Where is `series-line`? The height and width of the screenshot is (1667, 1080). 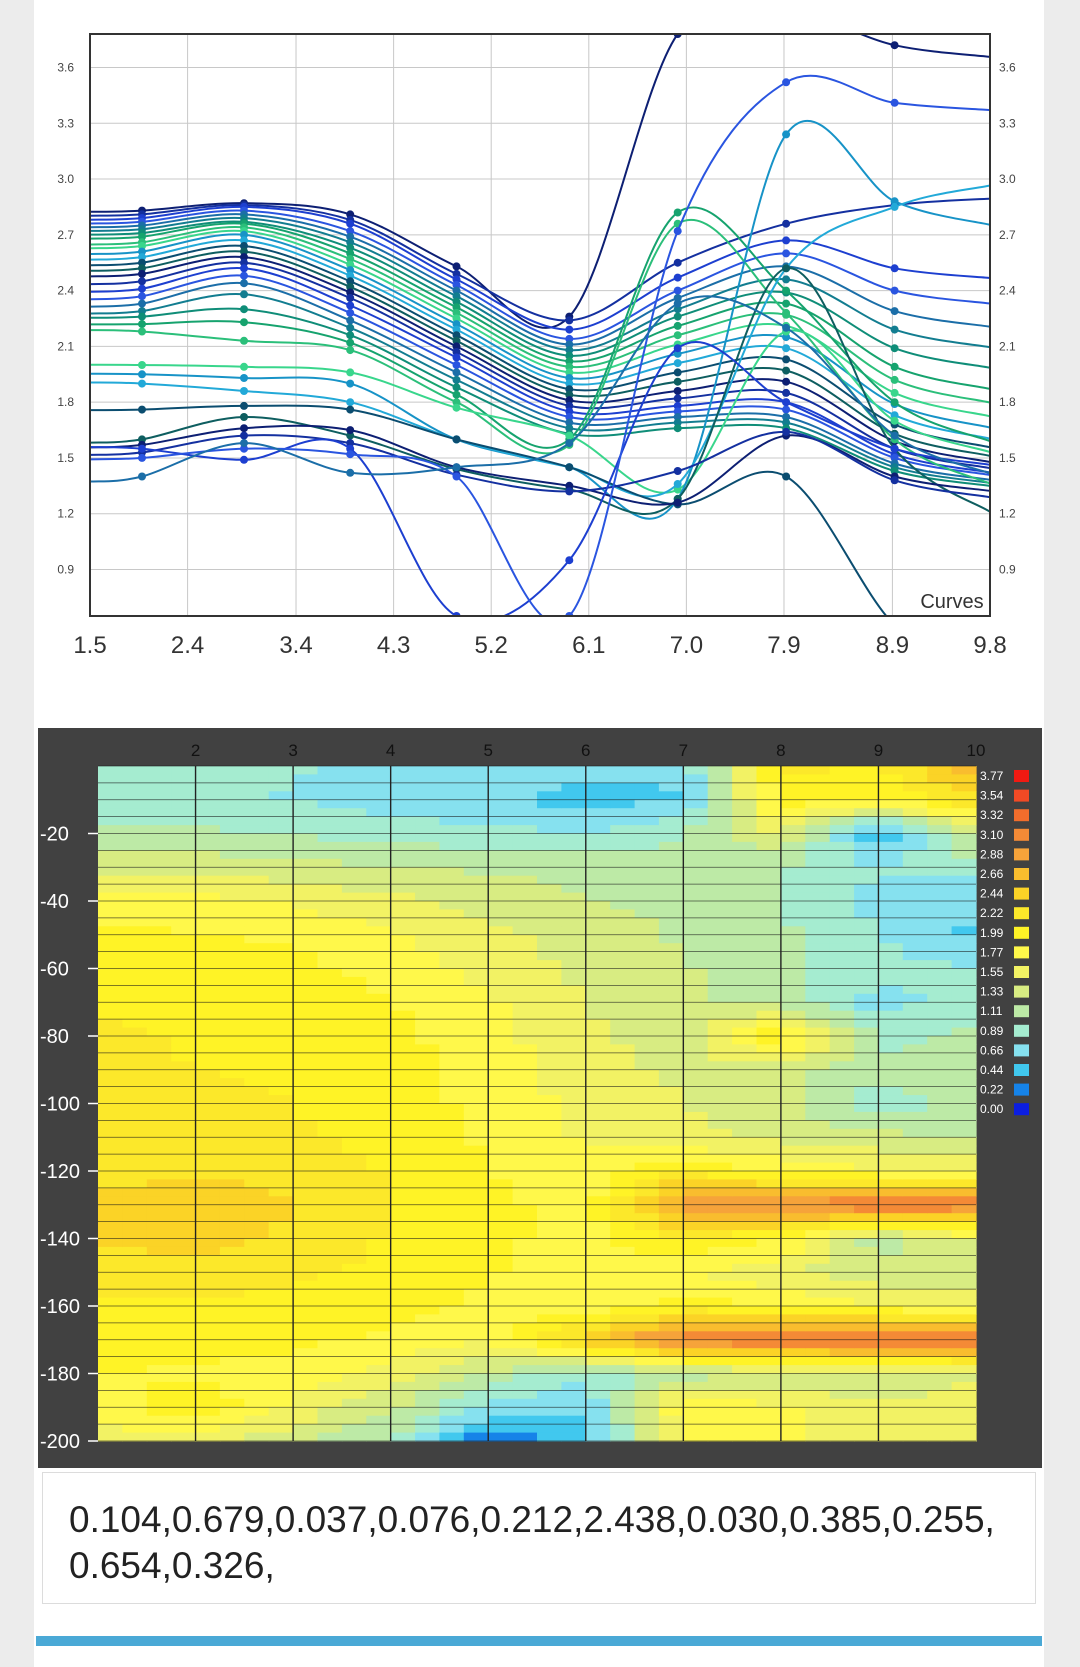 series-line is located at coordinates (540, 268).